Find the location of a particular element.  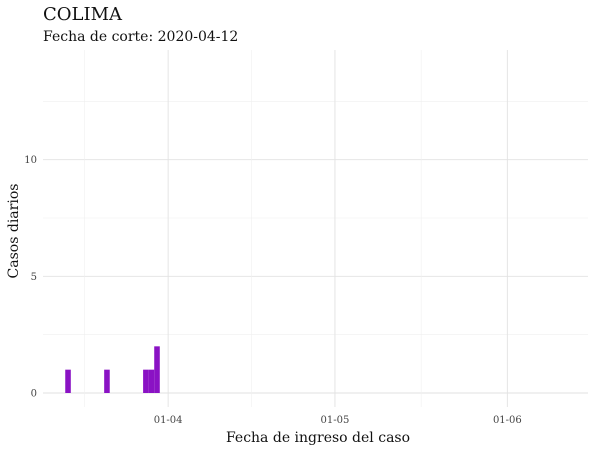

x-tick-01-06: 01-06 is located at coordinates (507, 420).